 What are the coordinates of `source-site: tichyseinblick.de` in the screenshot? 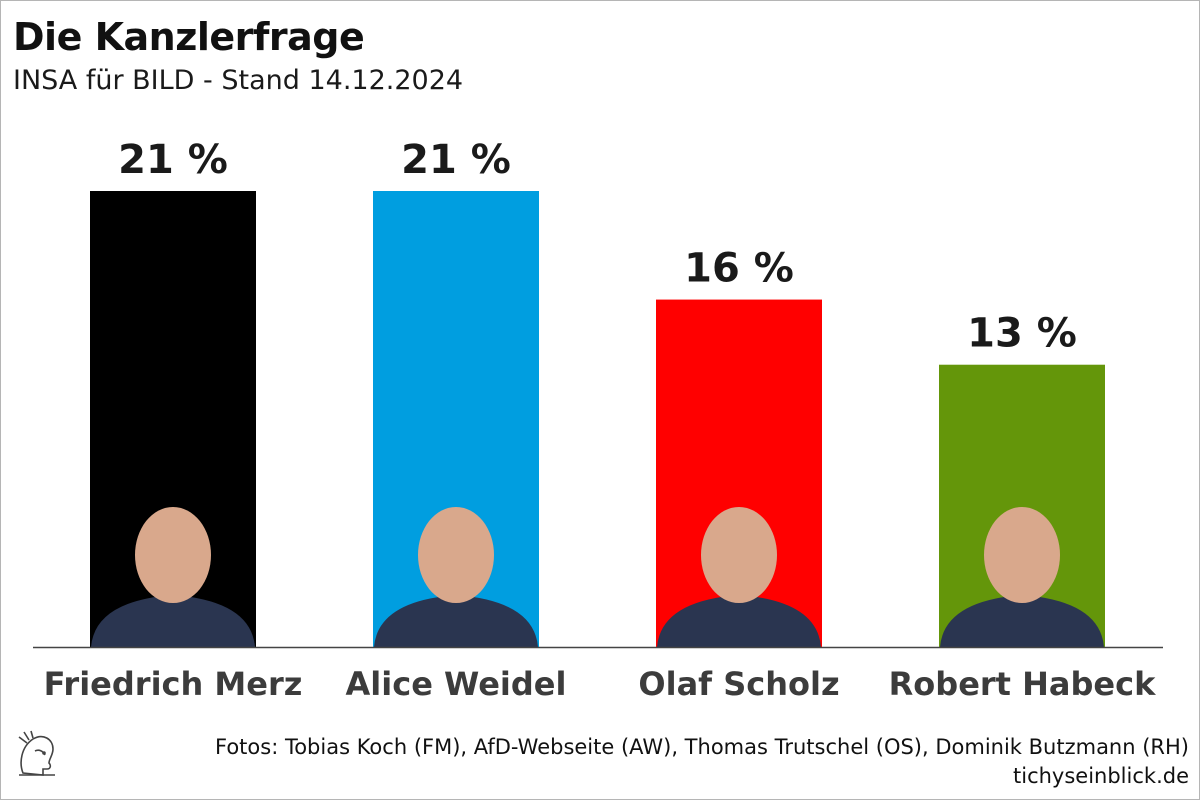 It's located at (1101, 776).